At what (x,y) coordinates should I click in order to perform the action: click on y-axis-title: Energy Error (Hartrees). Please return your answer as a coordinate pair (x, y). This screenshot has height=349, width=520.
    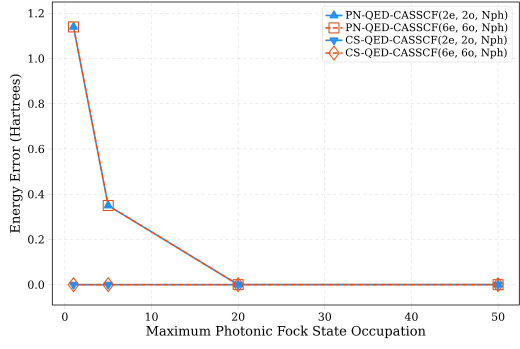
    Looking at the image, I should click on (16, 153).